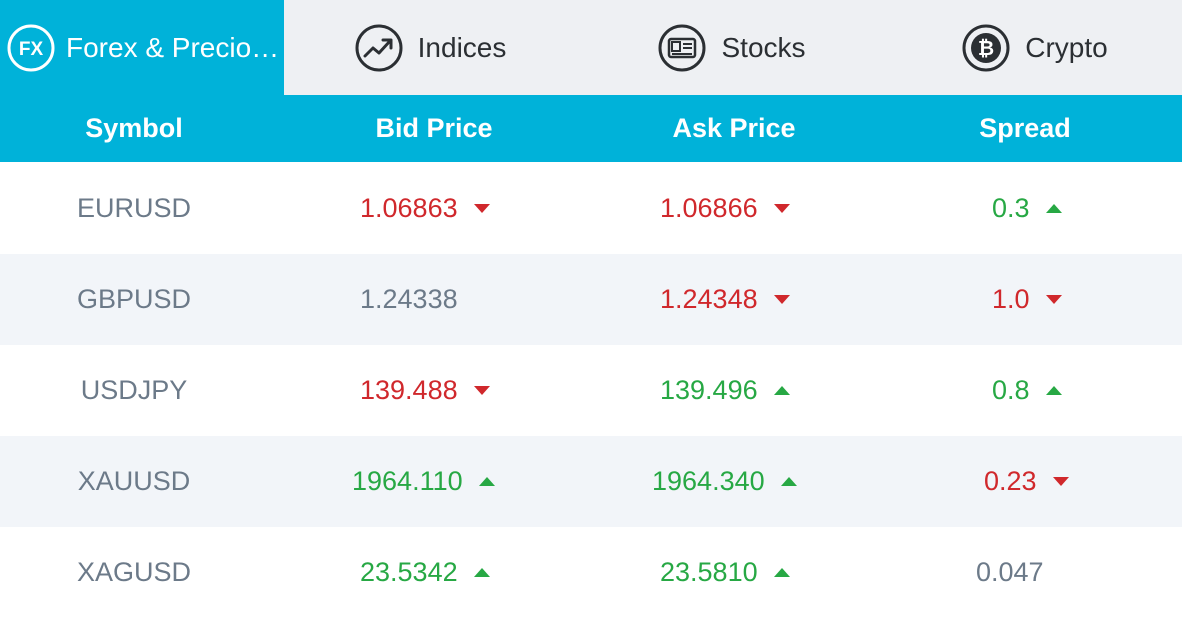 This screenshot has height=618, width=1182. I want to click on bid-cell: 23.5342, so click(434, 572).